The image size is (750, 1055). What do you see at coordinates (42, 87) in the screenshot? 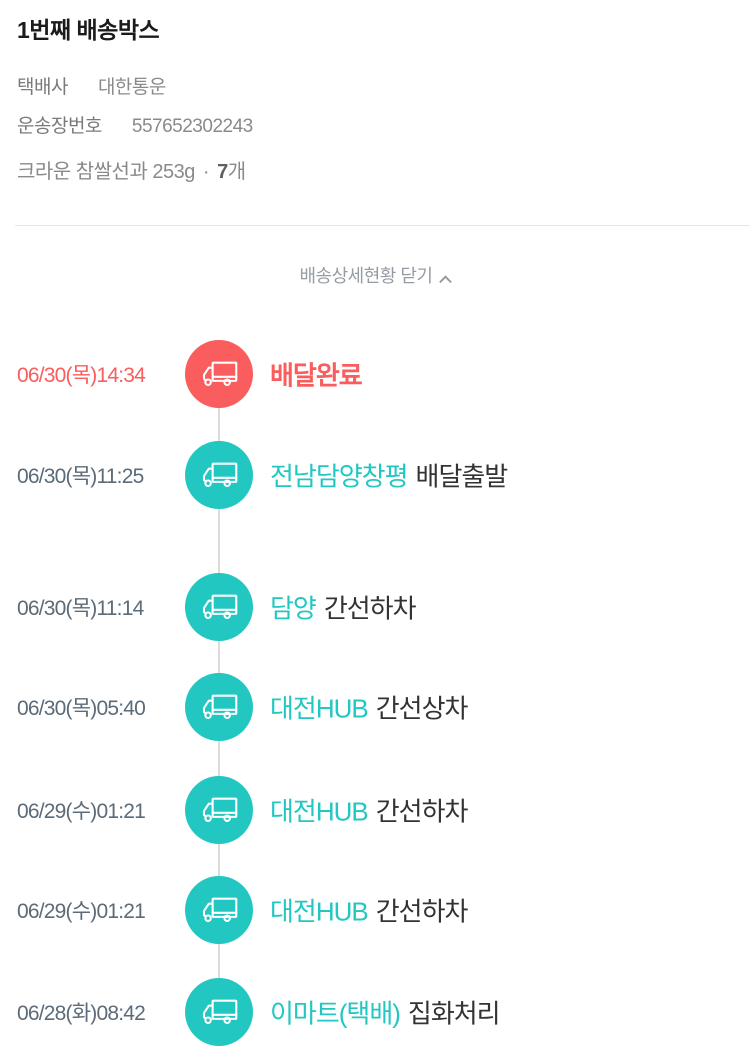
I see `courier-label: 택배사` at bounding box center [42, 87].